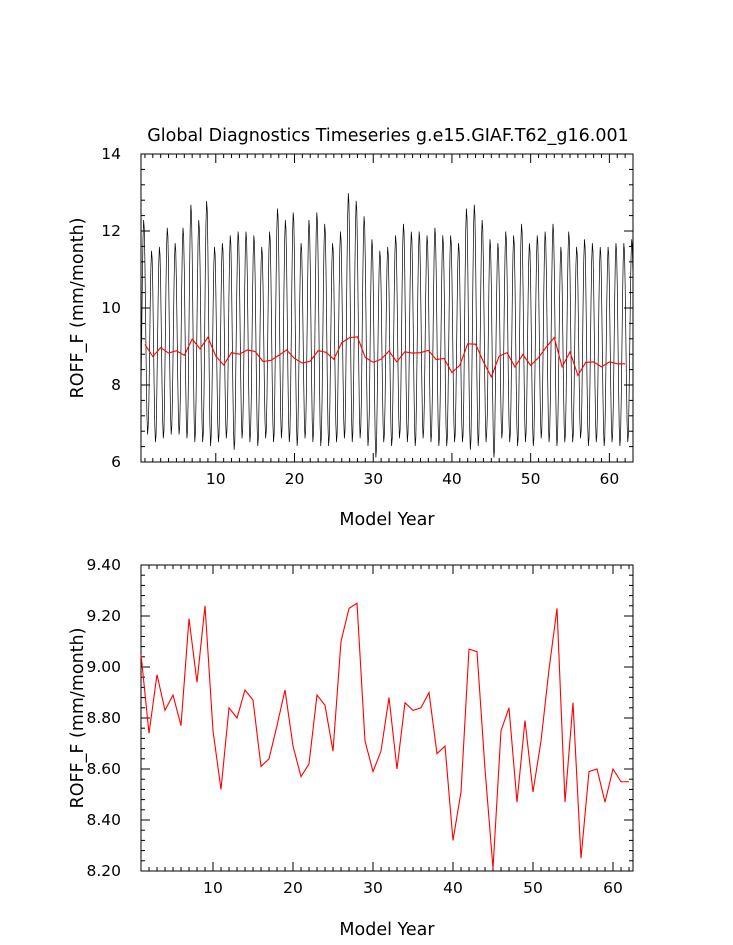  What do you see at coordinates (387, 520) in the screenshot?
I see `top-x-axis-label: Model Year` at bounding box center [387, 520].